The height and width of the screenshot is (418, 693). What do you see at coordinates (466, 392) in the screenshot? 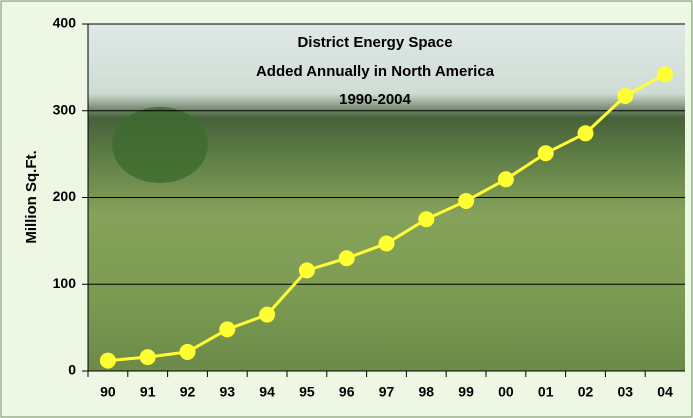
I see `x-tick-label: 99` at bounding box center [466, 392].